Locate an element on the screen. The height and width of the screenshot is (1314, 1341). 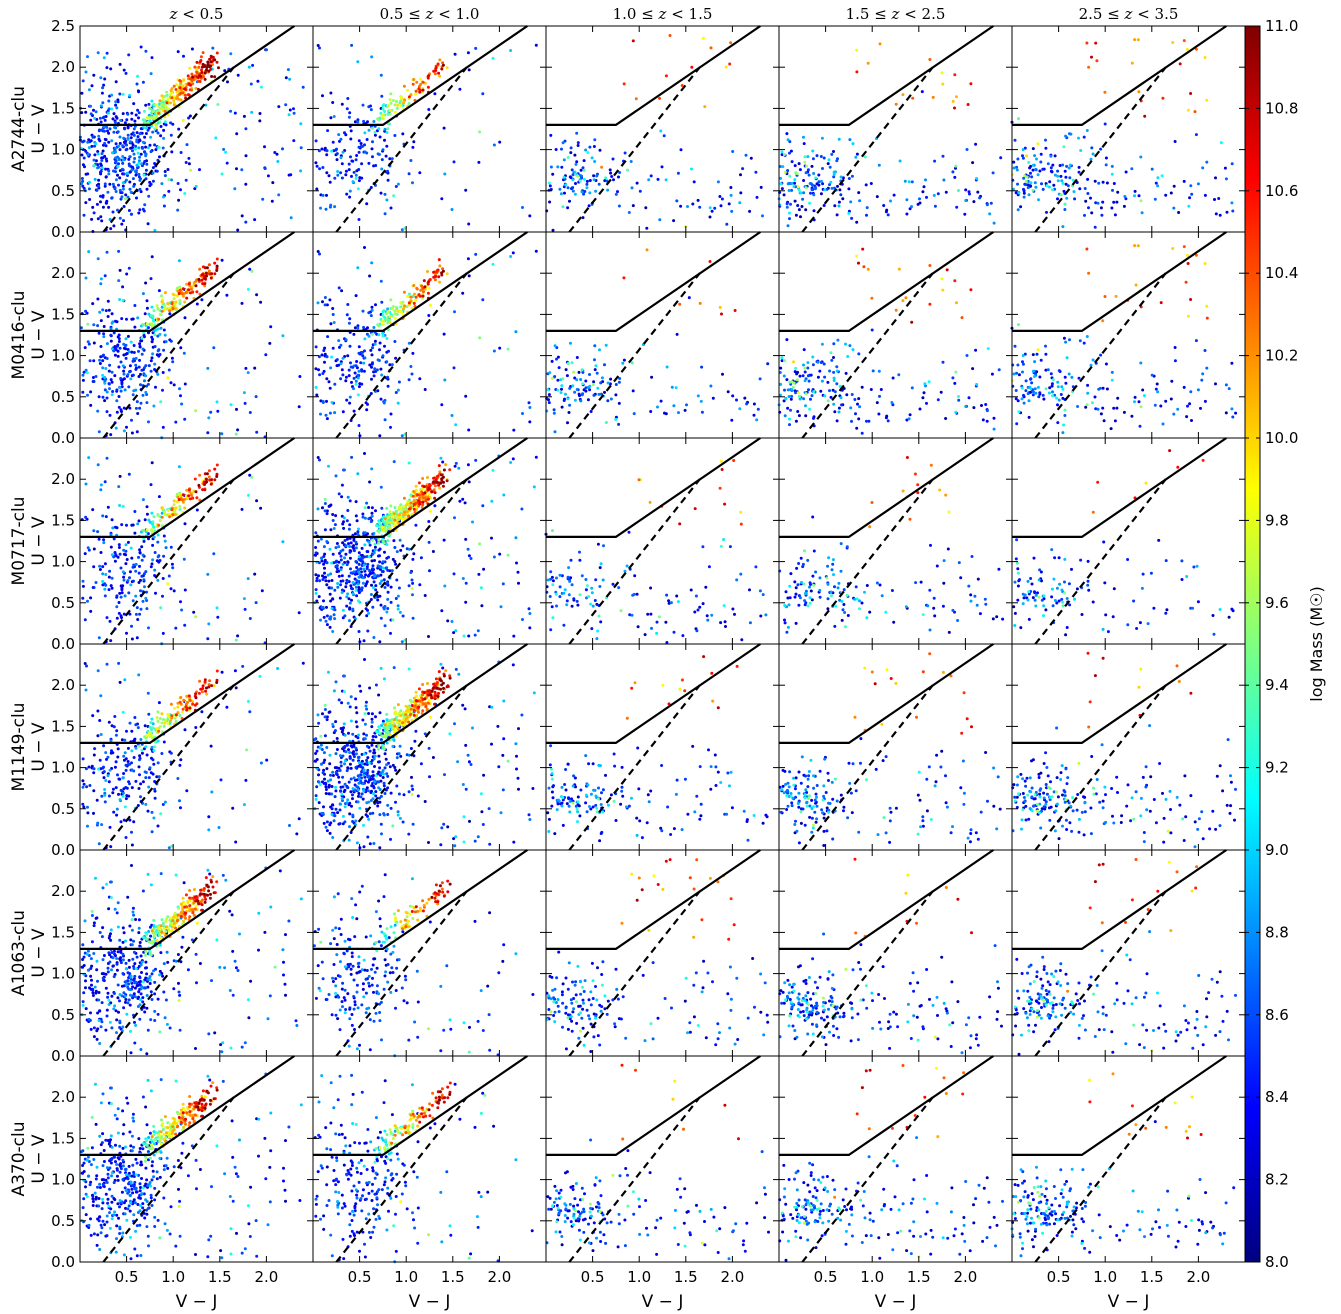
panel-r0-c3 is located at coordinates (895, 129).